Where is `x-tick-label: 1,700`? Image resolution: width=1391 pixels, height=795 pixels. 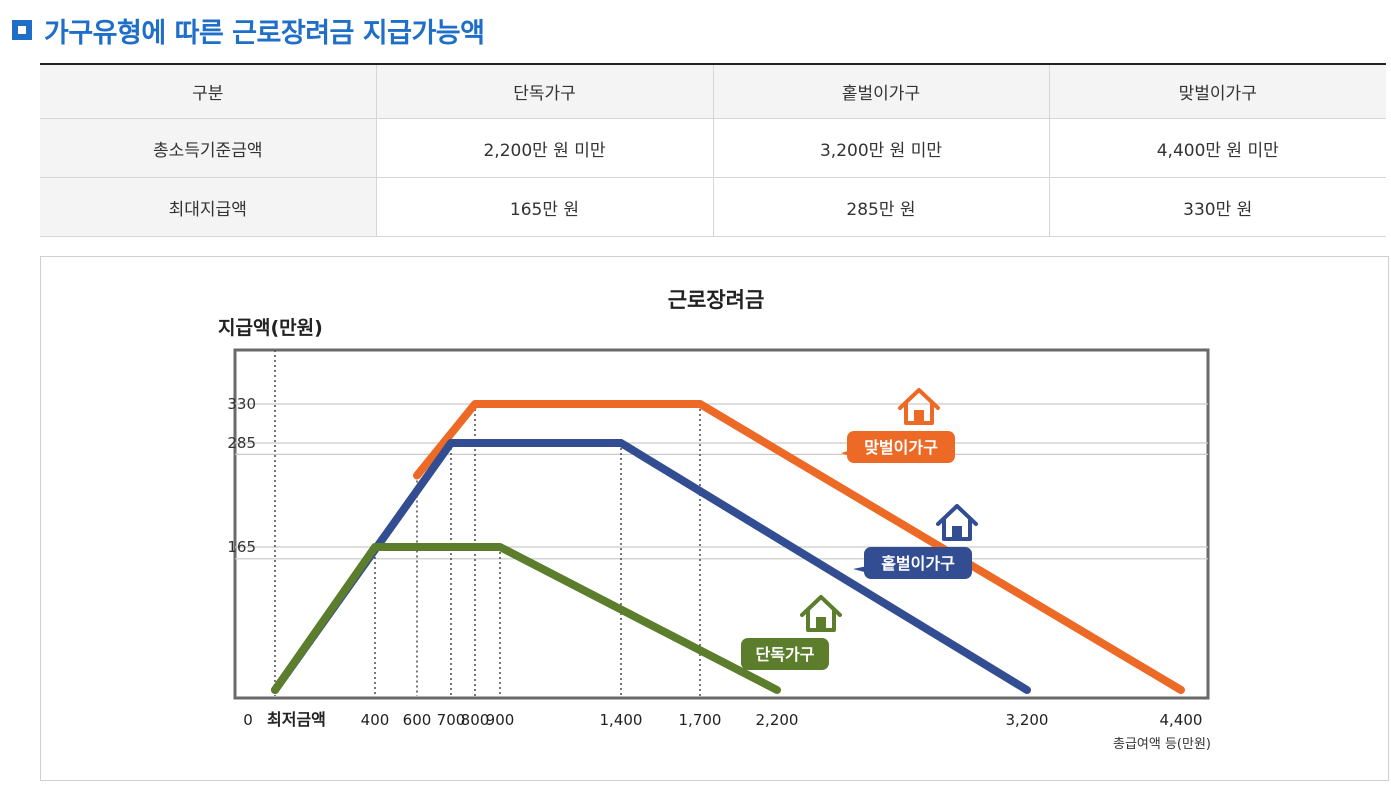
x-tick-label: 1,700 is located at coordinates (700, 720).